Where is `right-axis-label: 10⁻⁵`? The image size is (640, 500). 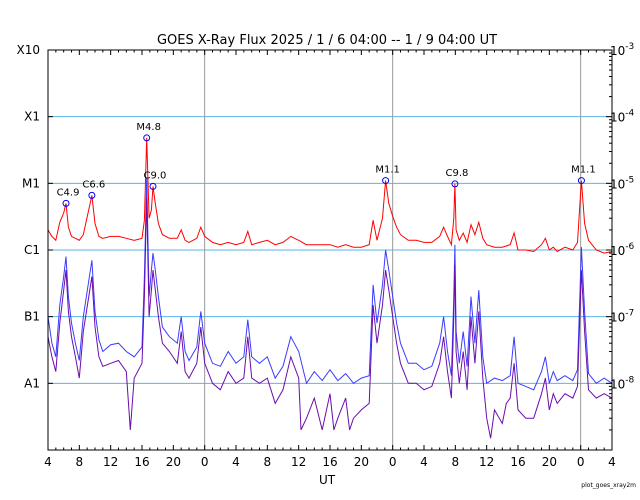
right-axis-label: 10⁻⁵ is located at coordinates (622, 183).